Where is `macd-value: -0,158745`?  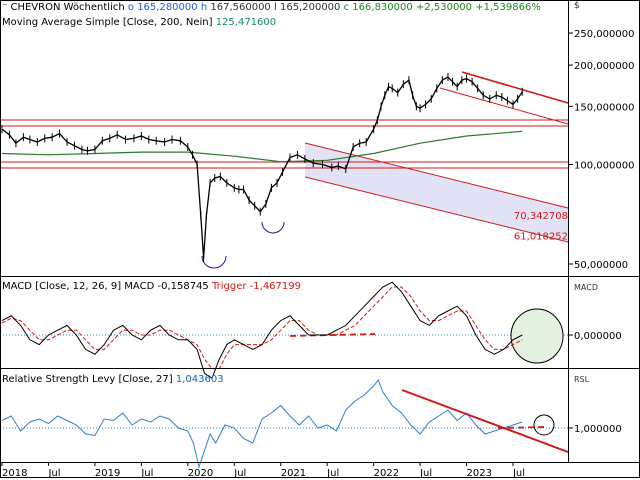
macd-value: -0,158745 is located at coordinates (183, 286).